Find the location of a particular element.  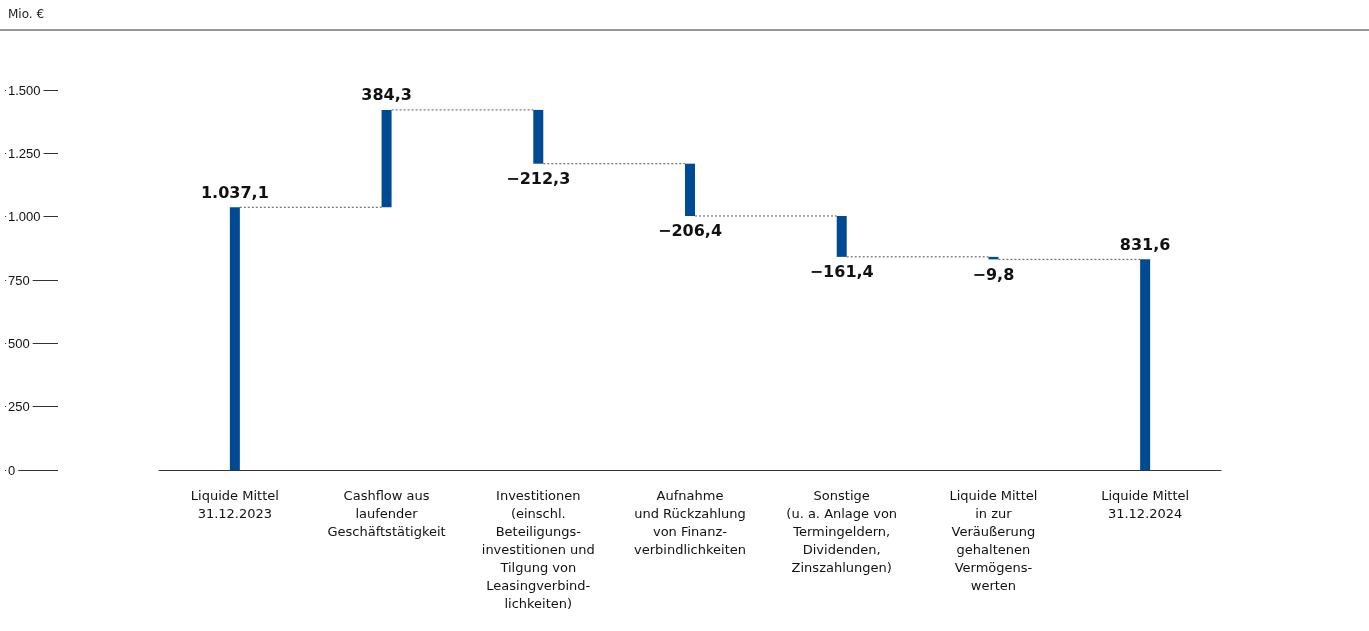

x-tick-label: Investitionen (einschl. Beteiligungs- investitionen und Tilgung von Leasingverbind- lichkeiten) is located at coordinates (538, 549).